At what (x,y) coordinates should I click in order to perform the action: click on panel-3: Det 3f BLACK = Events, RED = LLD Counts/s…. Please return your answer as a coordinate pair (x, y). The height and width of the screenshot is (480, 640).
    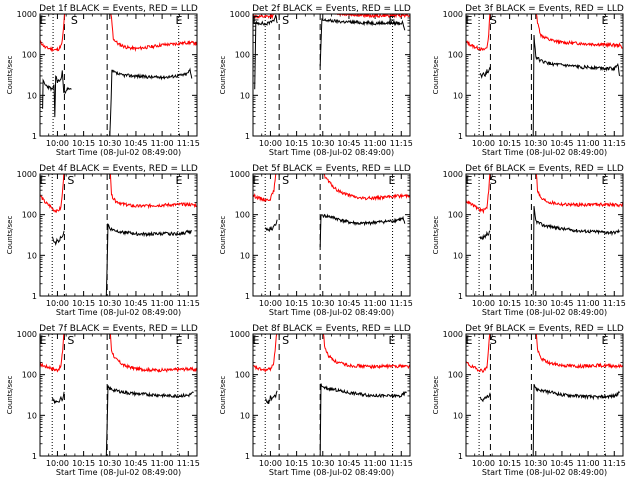
    Looking at the image, I should click on (529, 80).